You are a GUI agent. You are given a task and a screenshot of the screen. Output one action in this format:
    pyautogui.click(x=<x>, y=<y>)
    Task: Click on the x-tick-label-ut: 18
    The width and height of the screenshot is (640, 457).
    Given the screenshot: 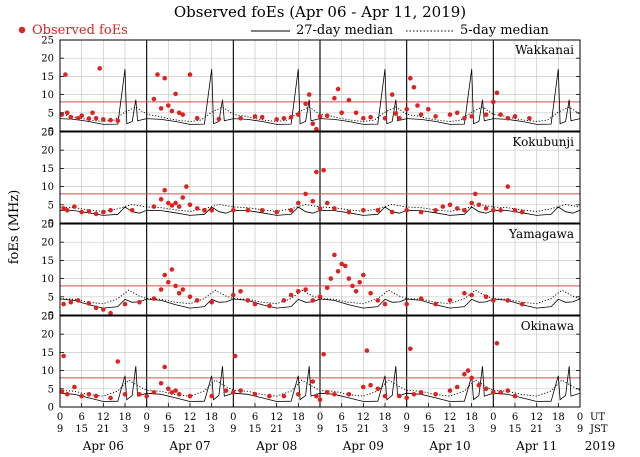 What is the action you would take?
    pyautogui.click(x=125, y=417)
    